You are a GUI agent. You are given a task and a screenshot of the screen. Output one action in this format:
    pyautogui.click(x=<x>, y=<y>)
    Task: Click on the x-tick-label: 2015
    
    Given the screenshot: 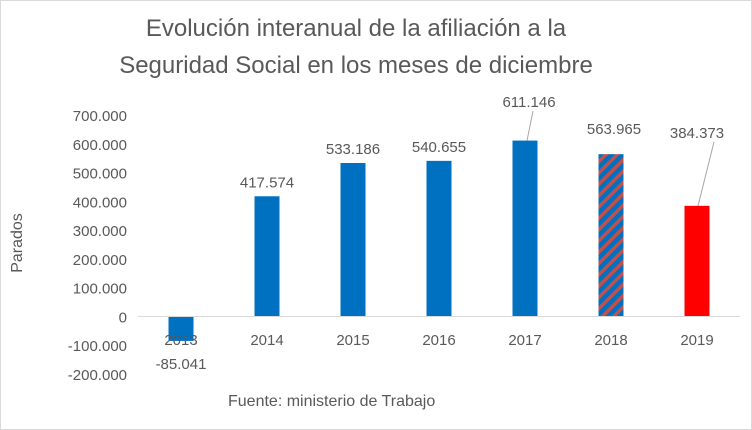 What is the action you would take?
    pyautogui.click(x=352, y=340)
    